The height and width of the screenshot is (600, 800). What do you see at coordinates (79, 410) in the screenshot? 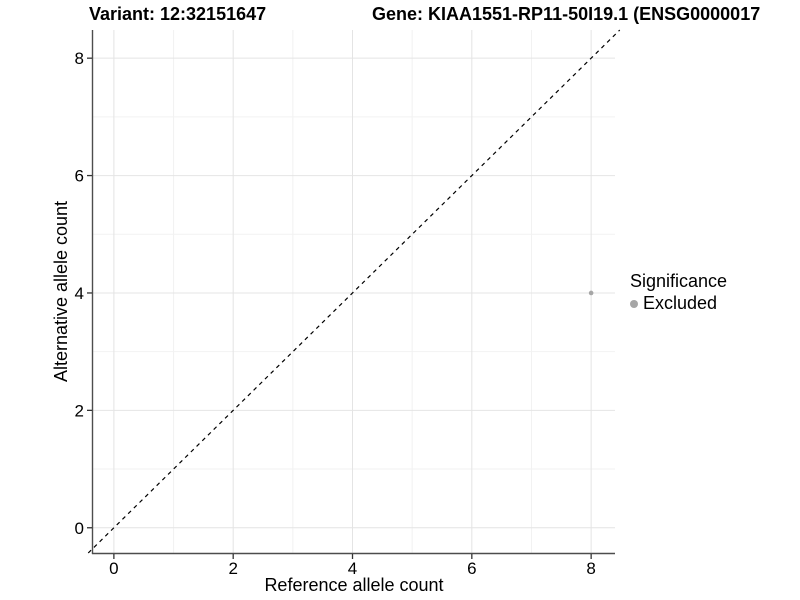
I see `y-tick-label: 2` at bounding box center [79, 410].